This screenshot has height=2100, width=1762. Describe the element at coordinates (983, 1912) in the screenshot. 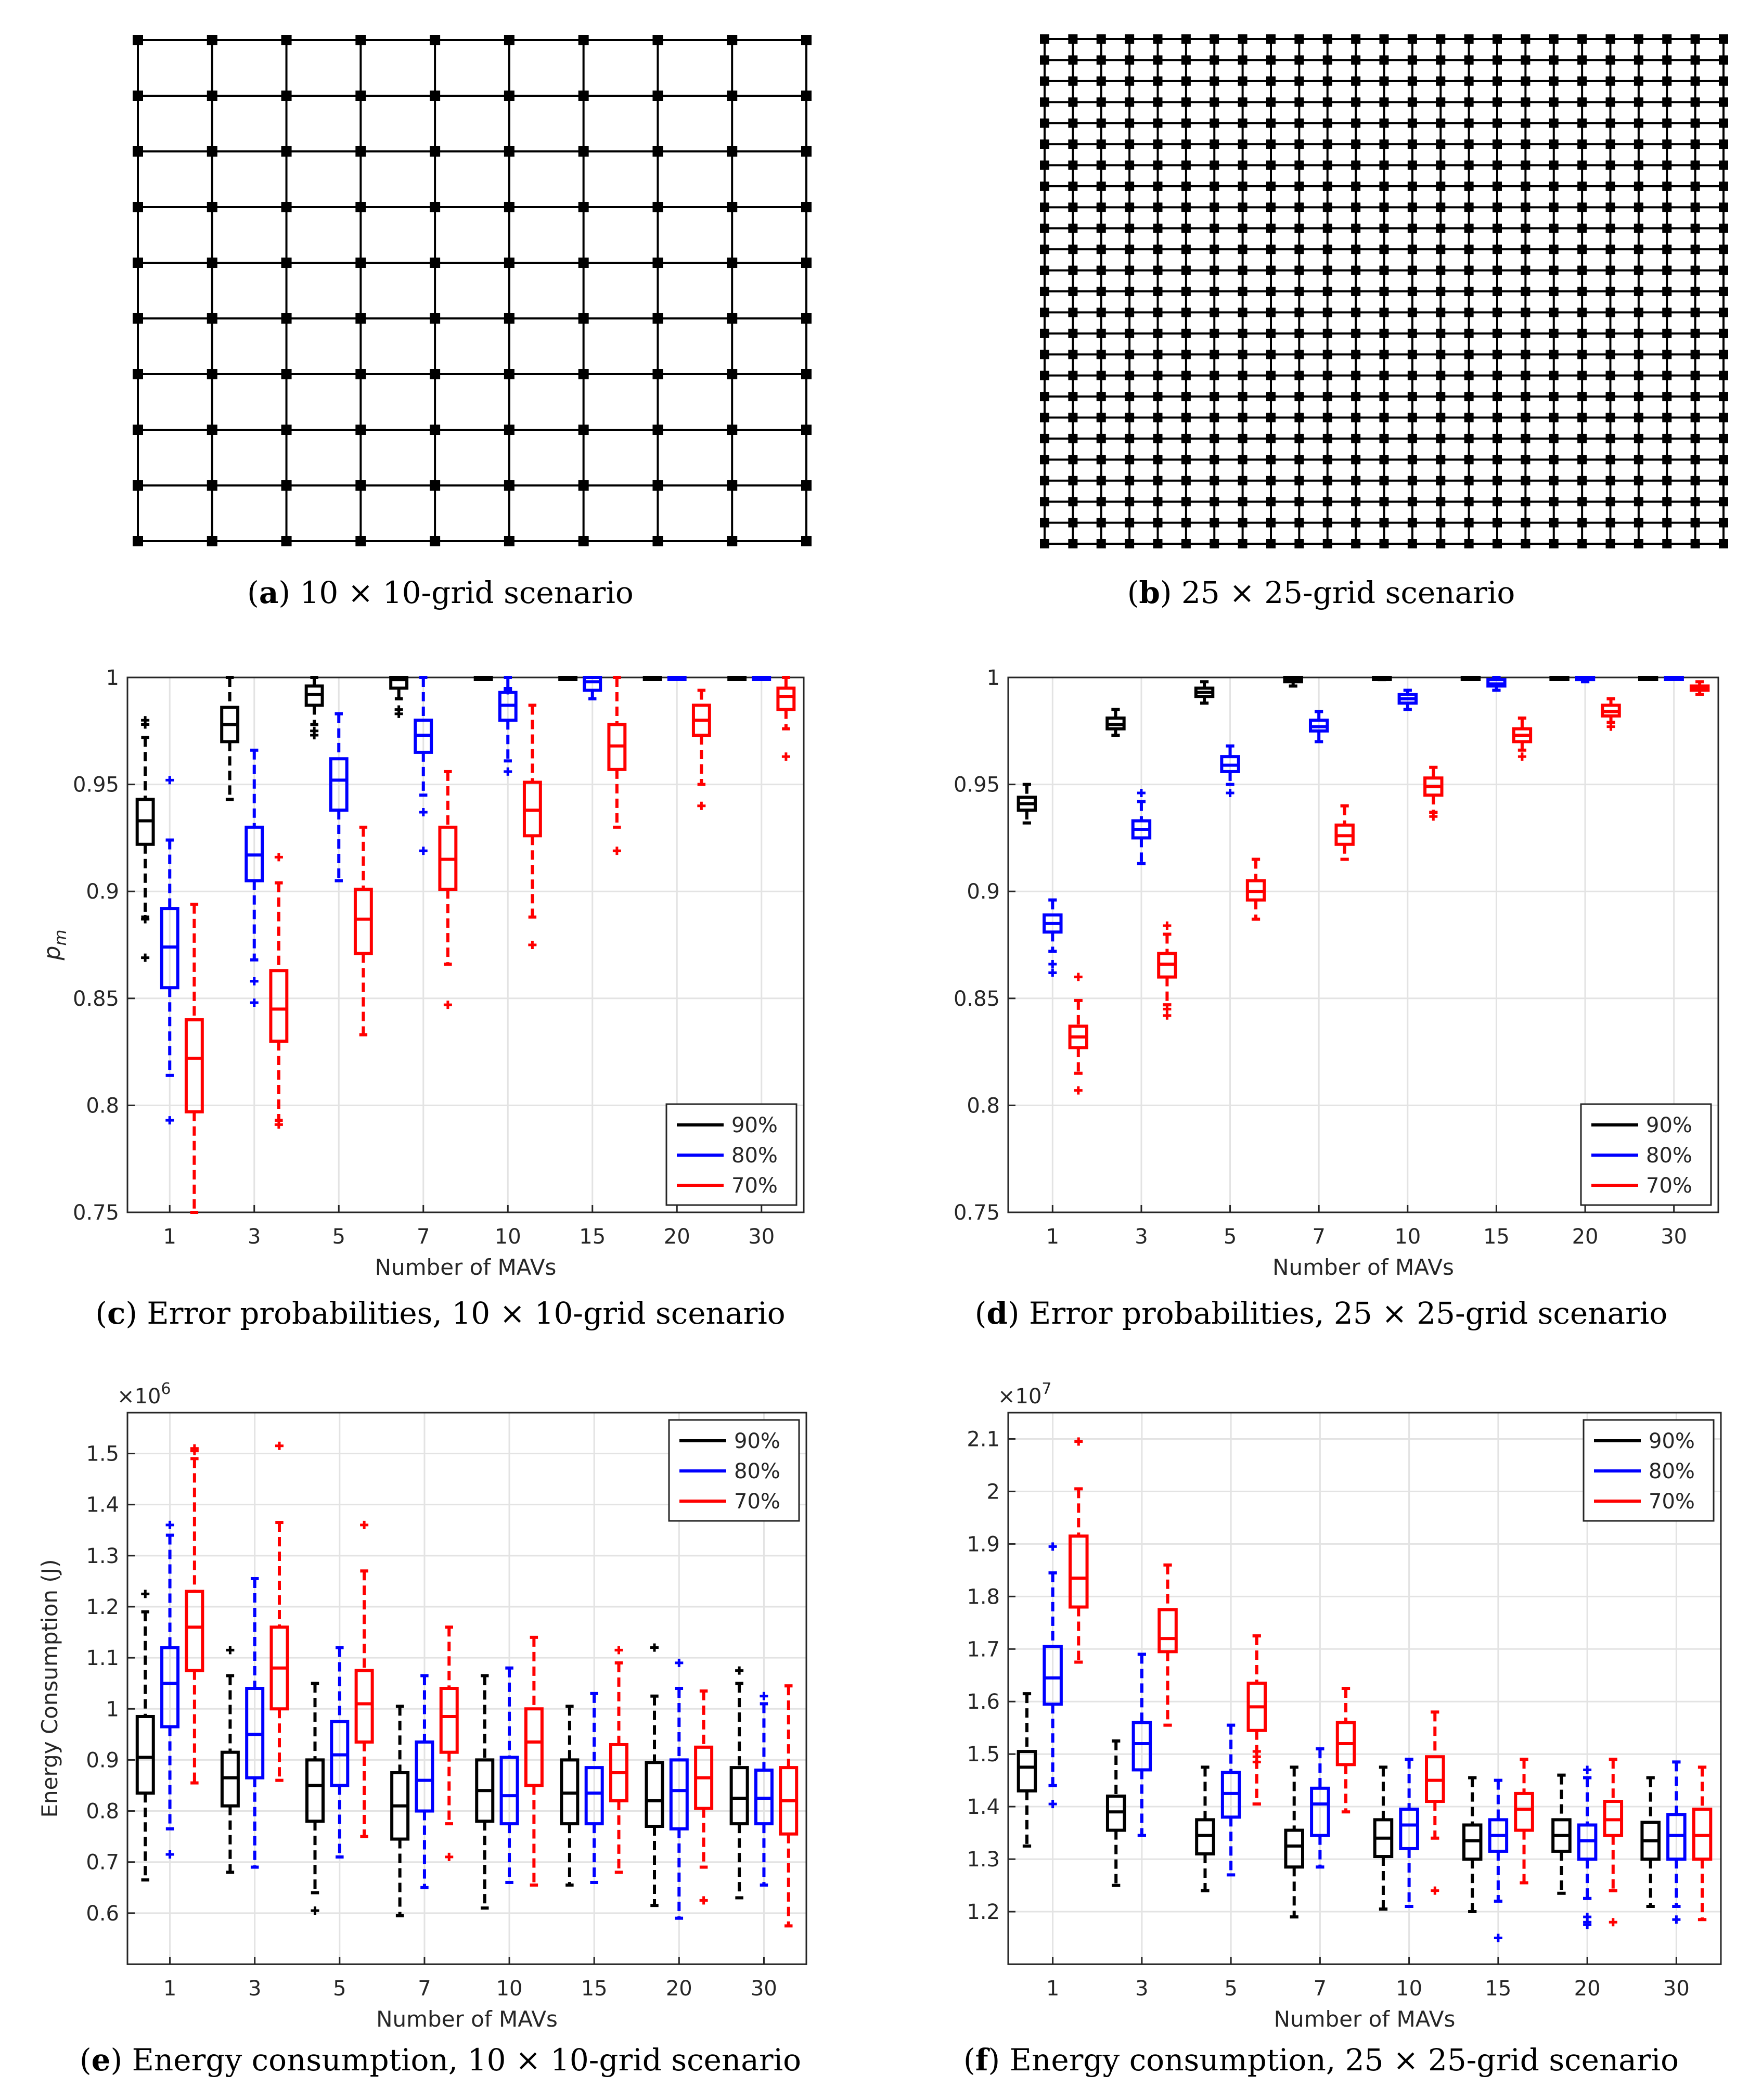

I see `y-tick-label: 1.2` at that location.